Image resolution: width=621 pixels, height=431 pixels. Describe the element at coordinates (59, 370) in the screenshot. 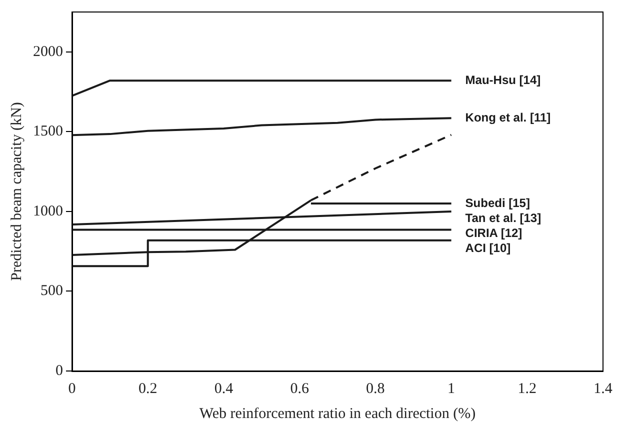

I see `y-tick-label: 0` at that location.